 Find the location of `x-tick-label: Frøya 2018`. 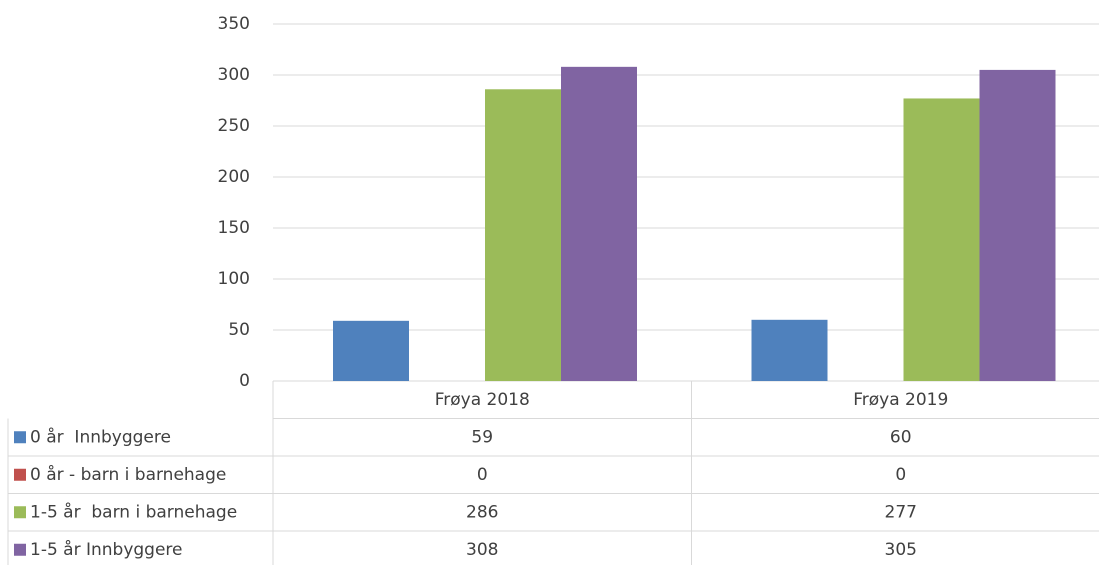

x-tick-label: Frøya 2018 is located at coordinates (482, 400).